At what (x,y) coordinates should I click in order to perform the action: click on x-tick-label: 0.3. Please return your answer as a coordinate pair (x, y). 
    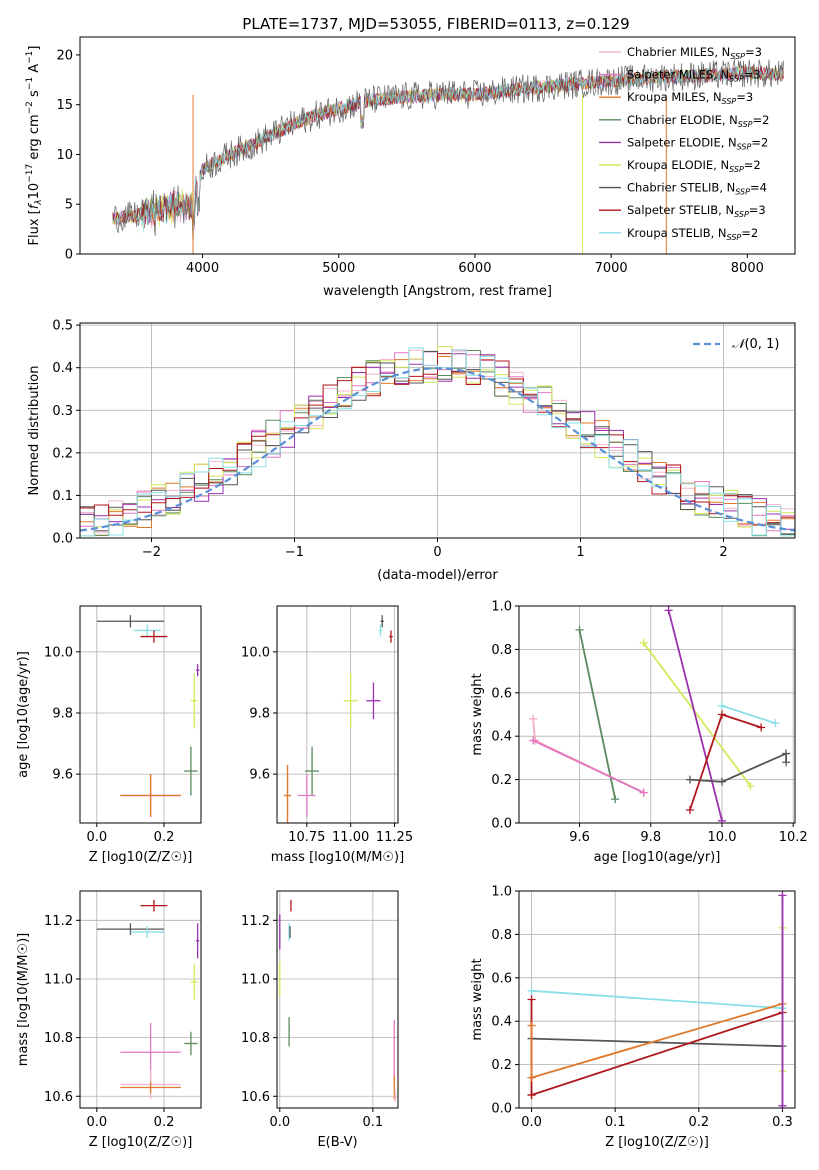
    Looking at the image, I should click on (782, 1122).